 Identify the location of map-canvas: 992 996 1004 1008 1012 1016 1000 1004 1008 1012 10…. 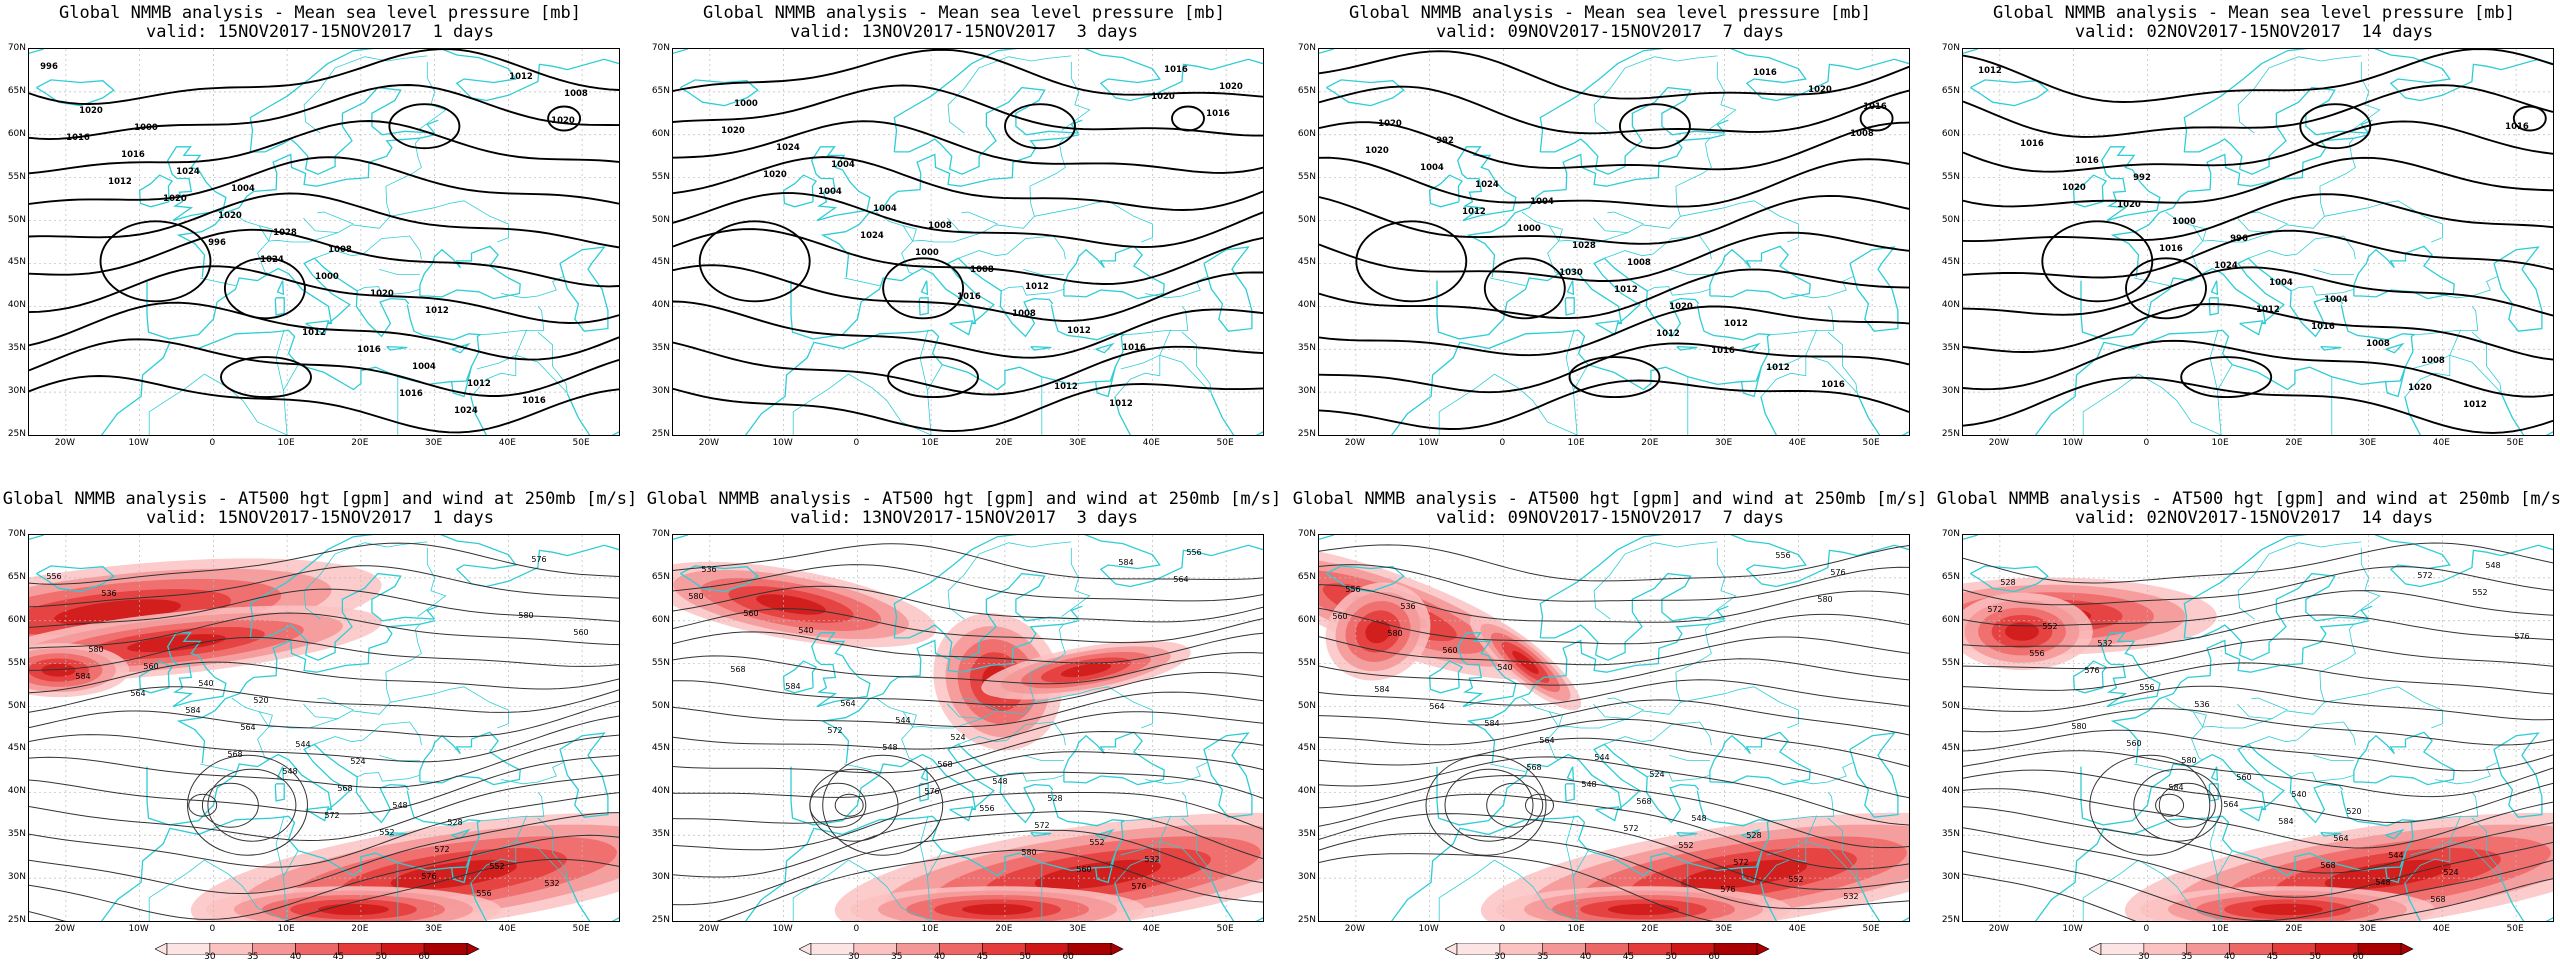
(2258, 242).